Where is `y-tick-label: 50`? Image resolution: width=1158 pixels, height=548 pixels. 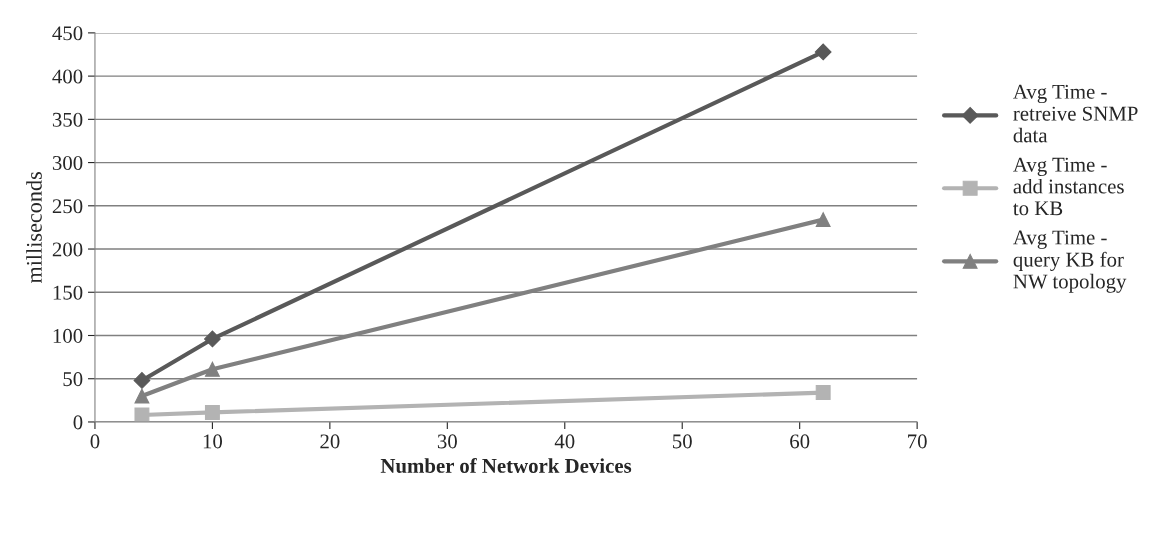 y-tick-label: 50 is located at coordinates (73, 379).